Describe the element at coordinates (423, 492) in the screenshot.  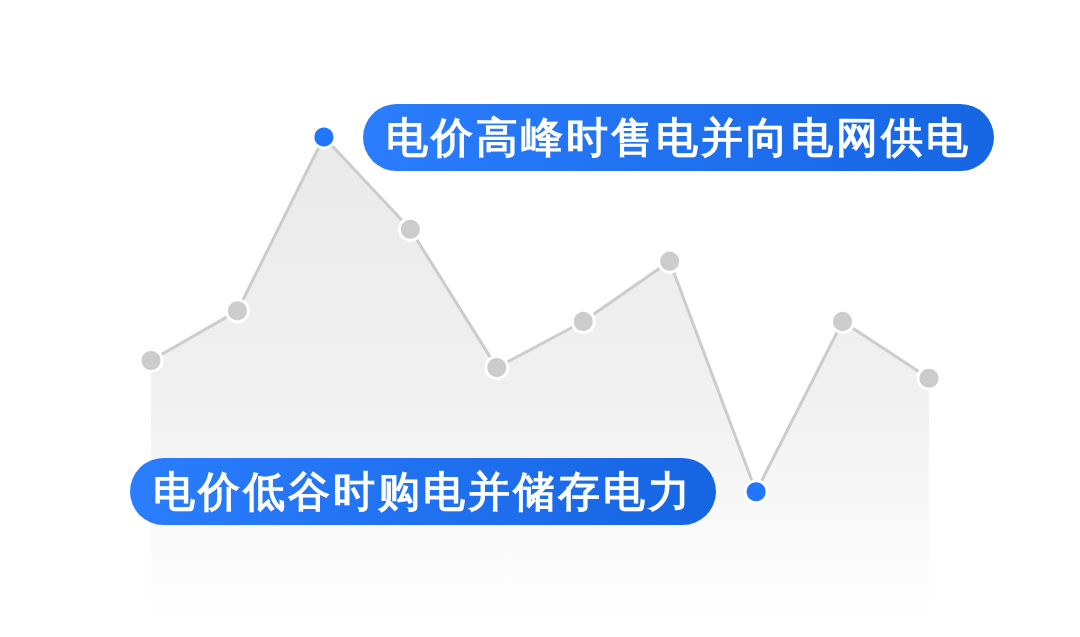
I see `annotation: 电价低谷时购电并储存电力` at that location.